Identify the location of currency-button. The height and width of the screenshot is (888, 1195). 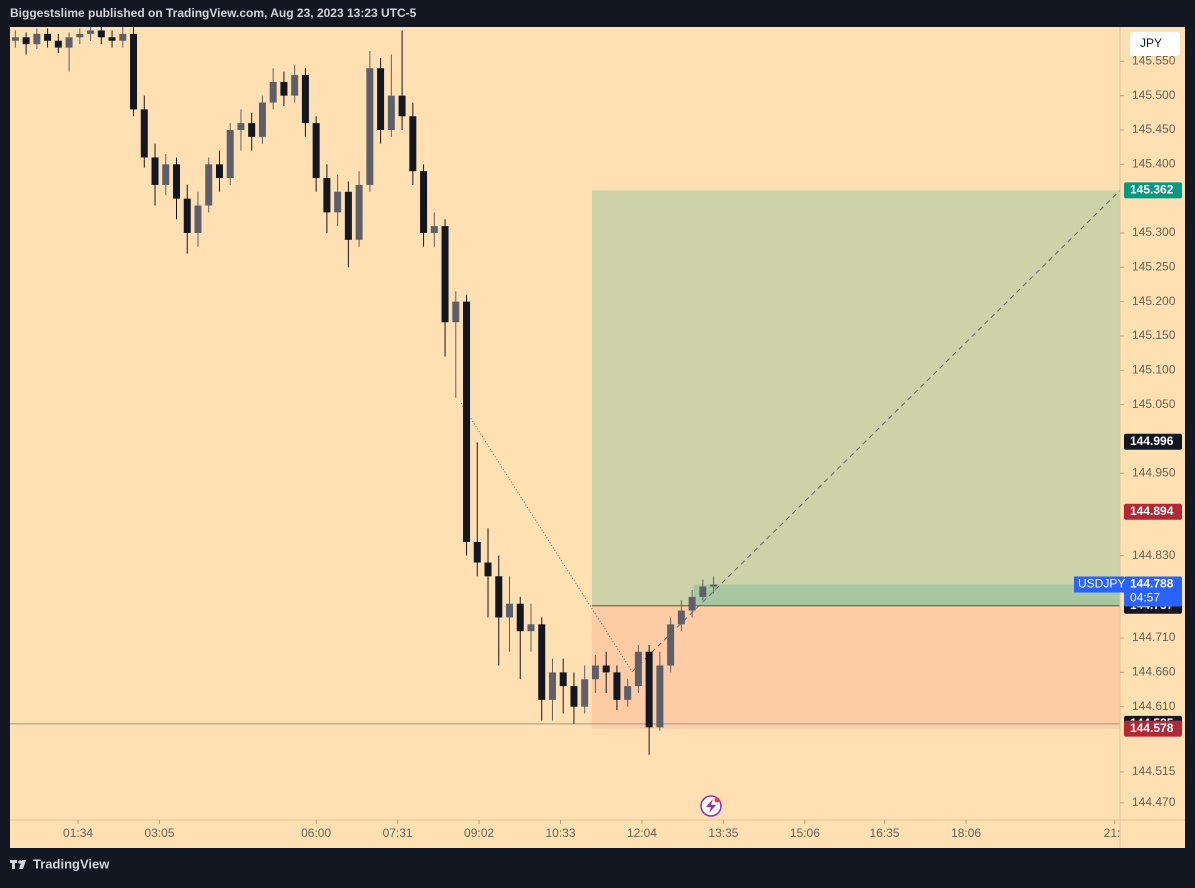
(1155, 44).